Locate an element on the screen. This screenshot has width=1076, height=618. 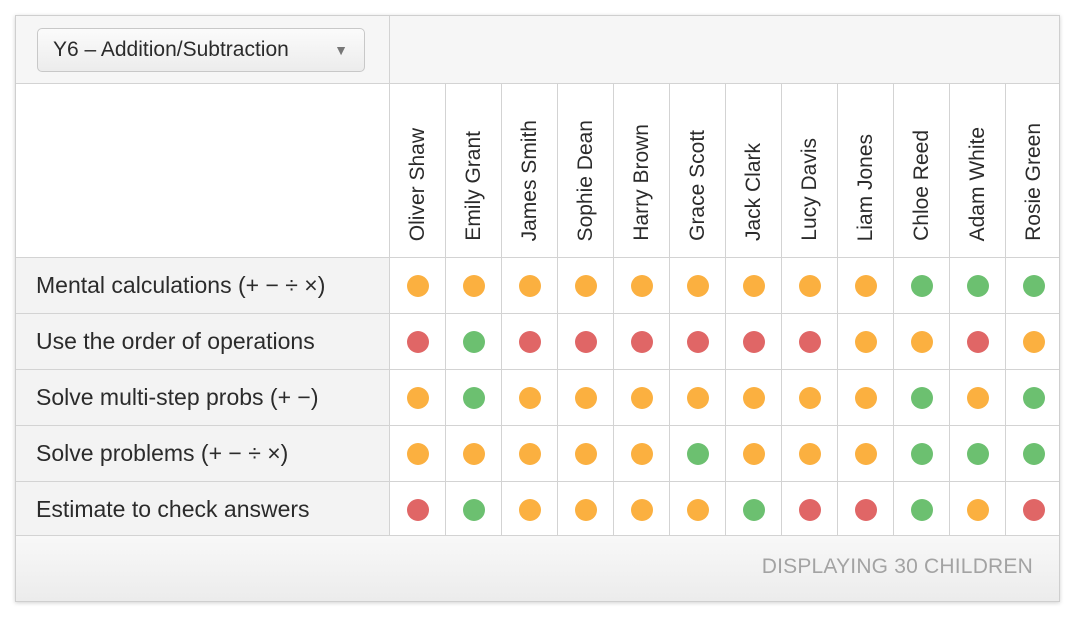
child-column-header: Oliver Shaw is located at coordinates (417, 170).